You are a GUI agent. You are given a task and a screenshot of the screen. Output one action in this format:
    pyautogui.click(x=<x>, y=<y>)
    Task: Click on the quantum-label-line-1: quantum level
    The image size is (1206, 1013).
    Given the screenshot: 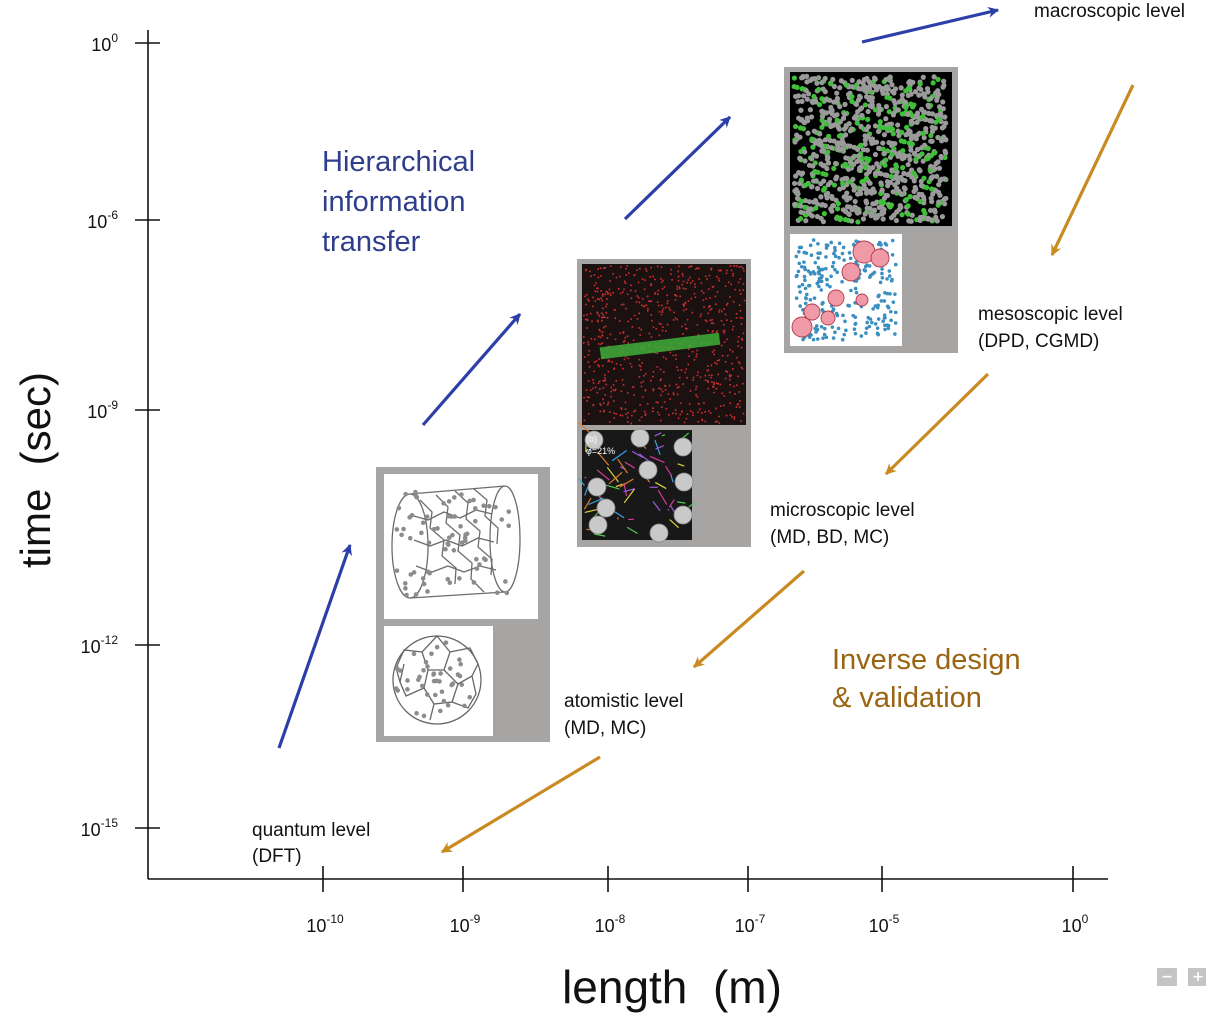 What is the action you would take?
    pyautogui.click(x=311, y=830)
    